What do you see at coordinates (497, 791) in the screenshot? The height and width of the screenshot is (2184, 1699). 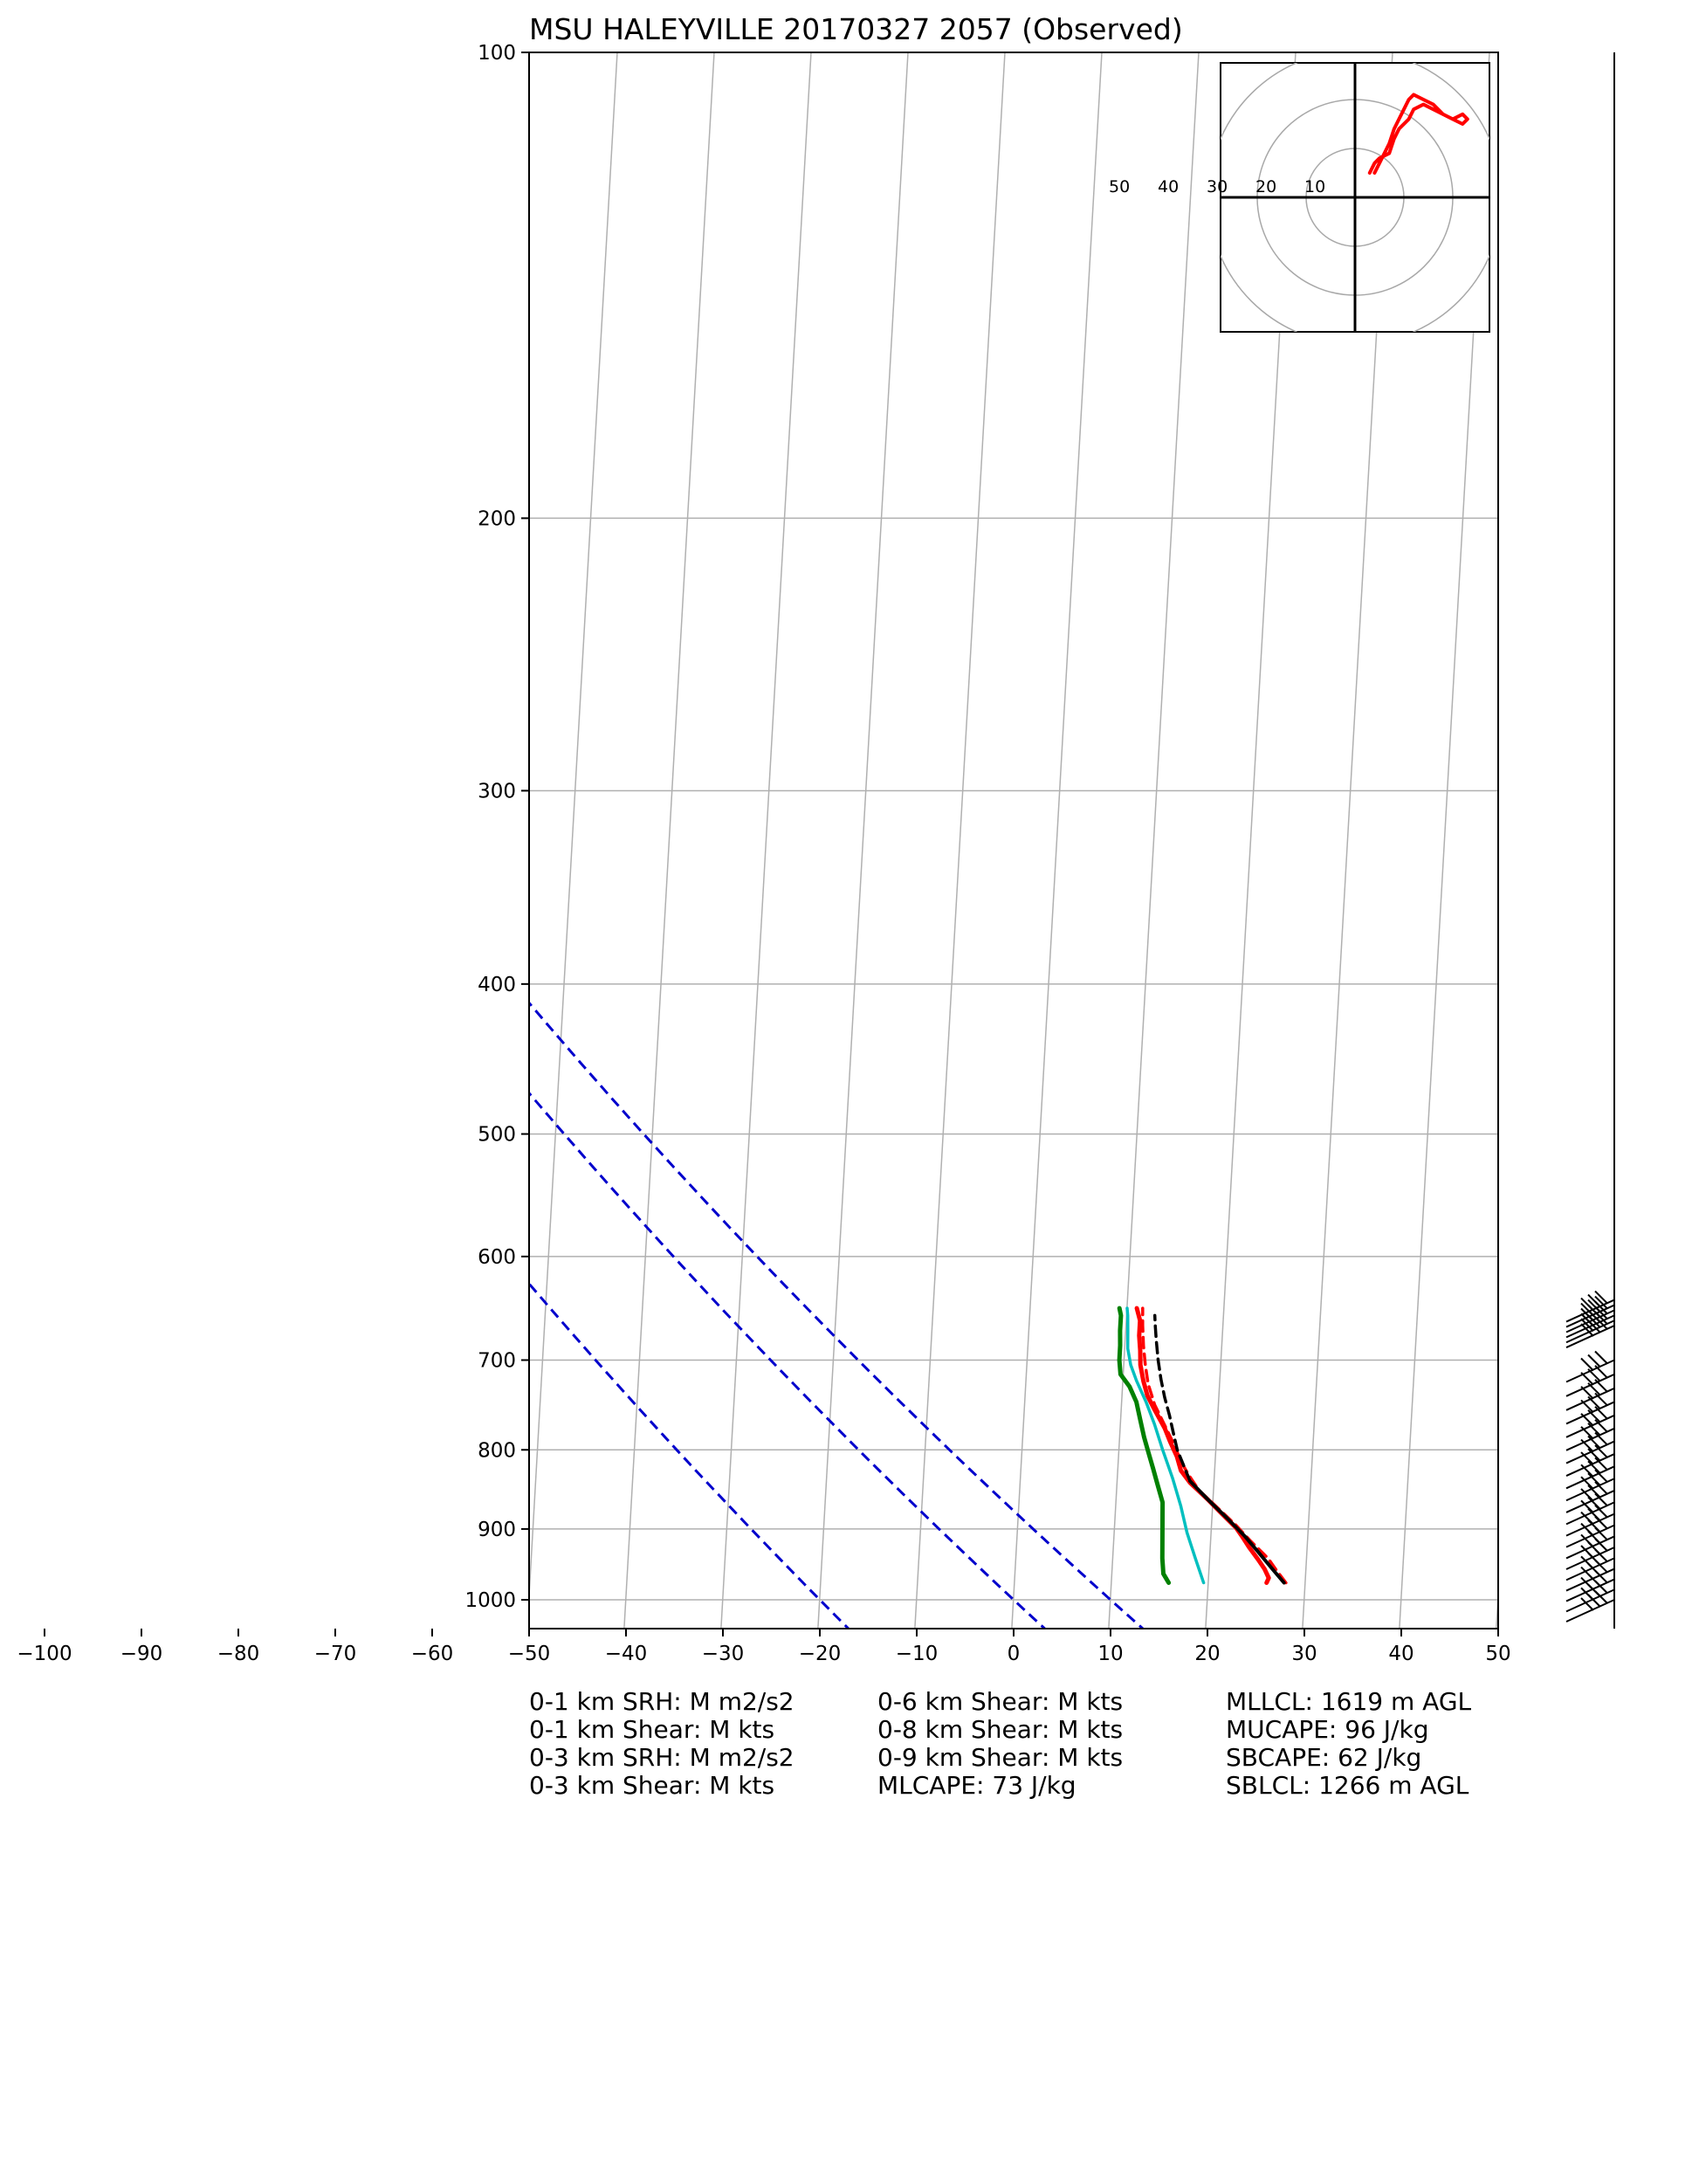 I see `y-tick-label: 300` at bounding box center [497, 791].